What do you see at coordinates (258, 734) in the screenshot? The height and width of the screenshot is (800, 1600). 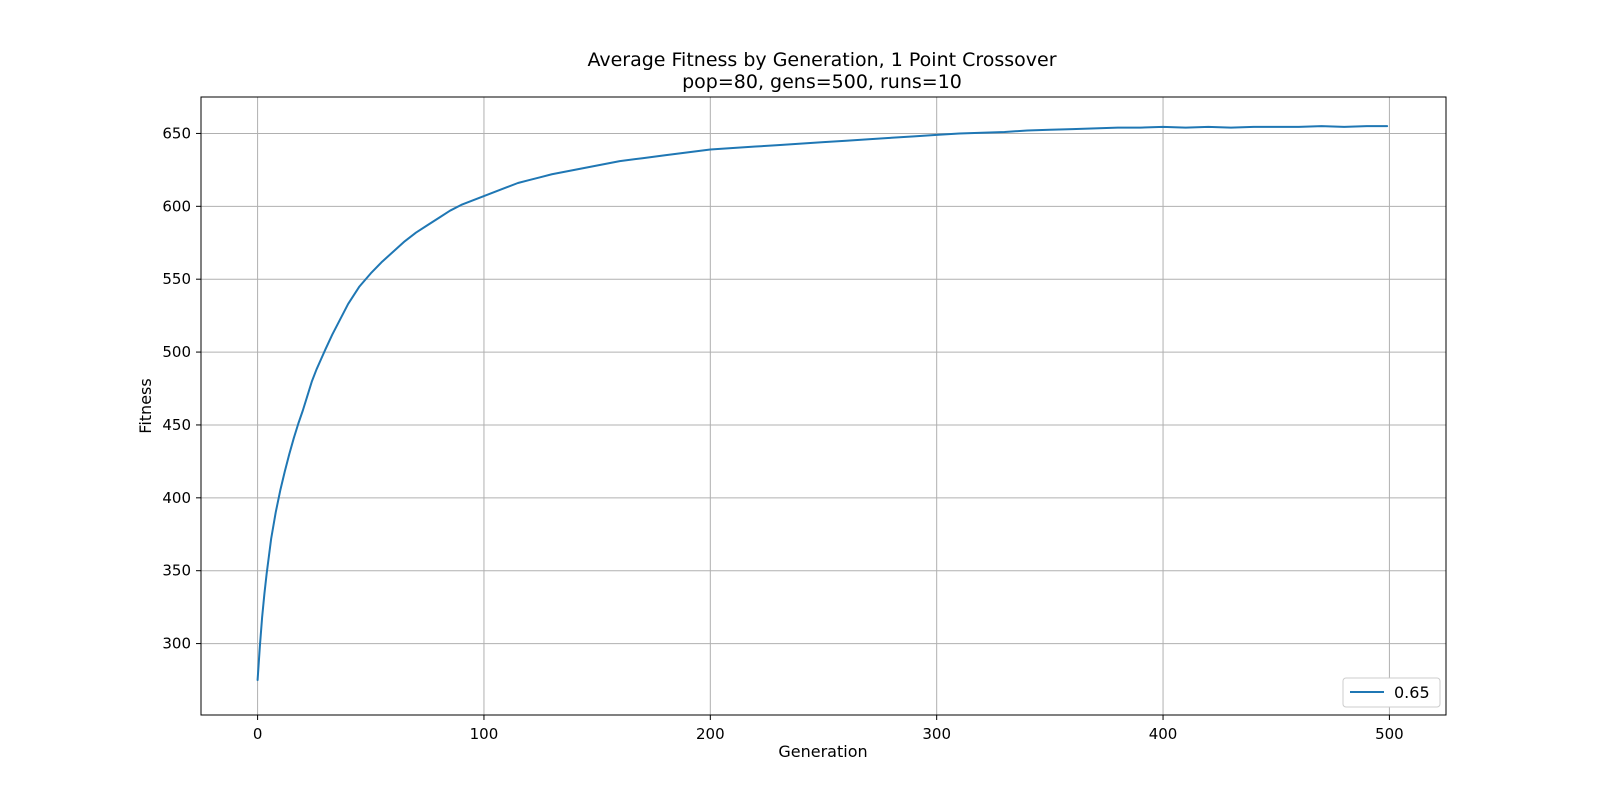 I see `x-tick-label: 0` at bounding box center [258, 734].